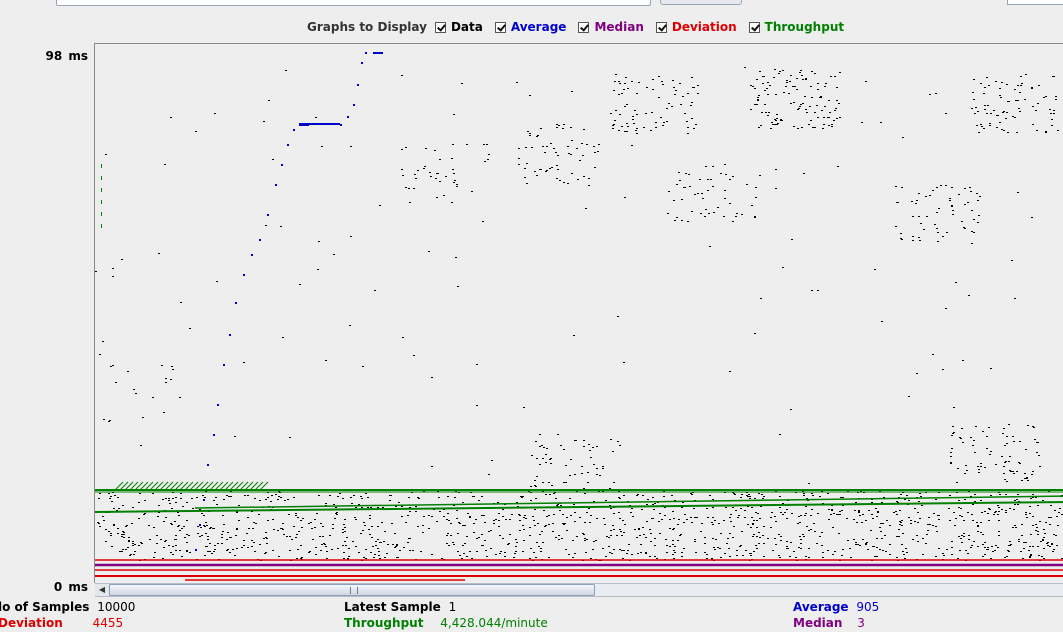  I want to click on horizontal-scrollbar: ◀, so click(579, 590).